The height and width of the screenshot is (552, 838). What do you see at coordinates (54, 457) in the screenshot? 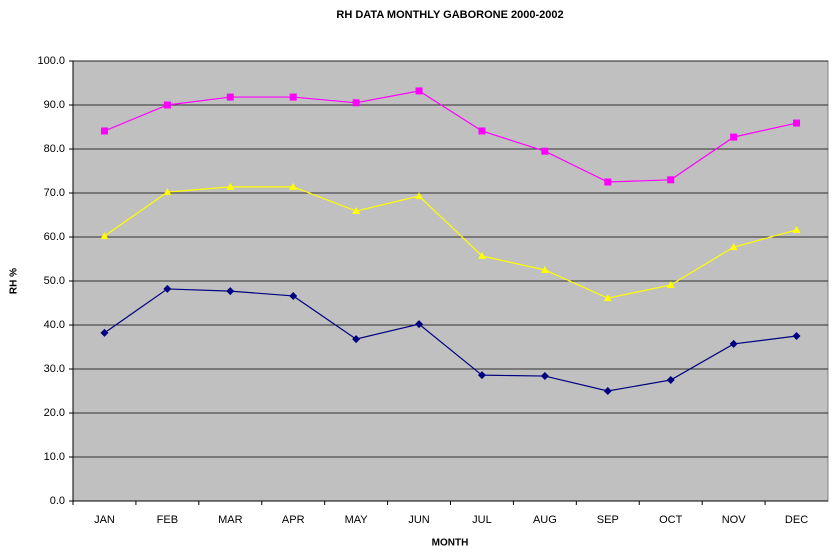
I see `y-tick-label: 10.0` at bounding box center [54, 457].